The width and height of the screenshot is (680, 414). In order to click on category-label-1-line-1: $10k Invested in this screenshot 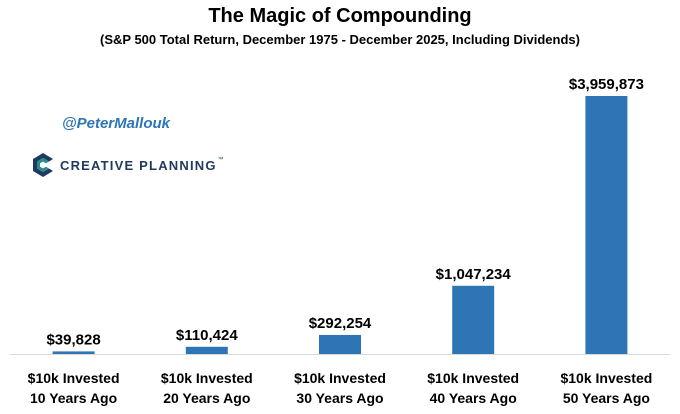, I will do `click(74, 378)`.